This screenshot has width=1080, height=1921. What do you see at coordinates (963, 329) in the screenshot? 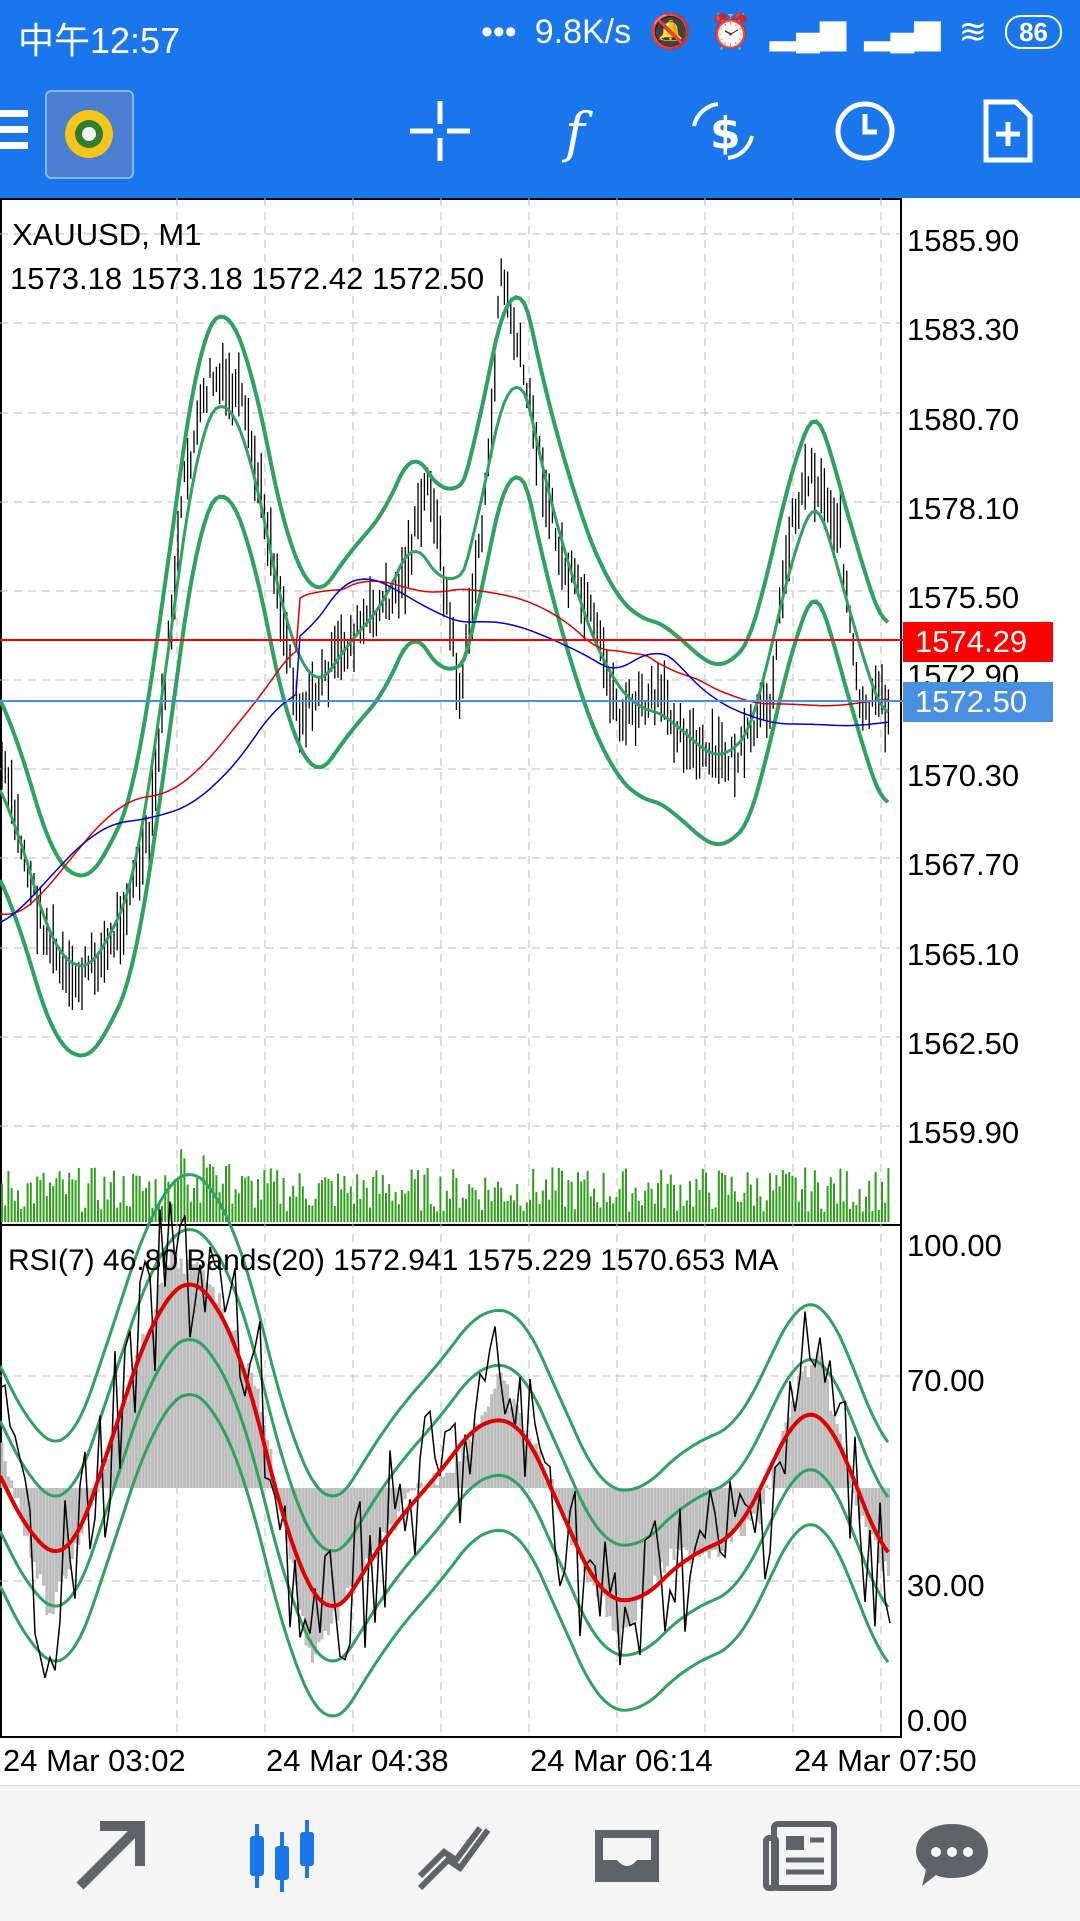
I see `price-label: 1583.30` at bounding box center [963, 329].